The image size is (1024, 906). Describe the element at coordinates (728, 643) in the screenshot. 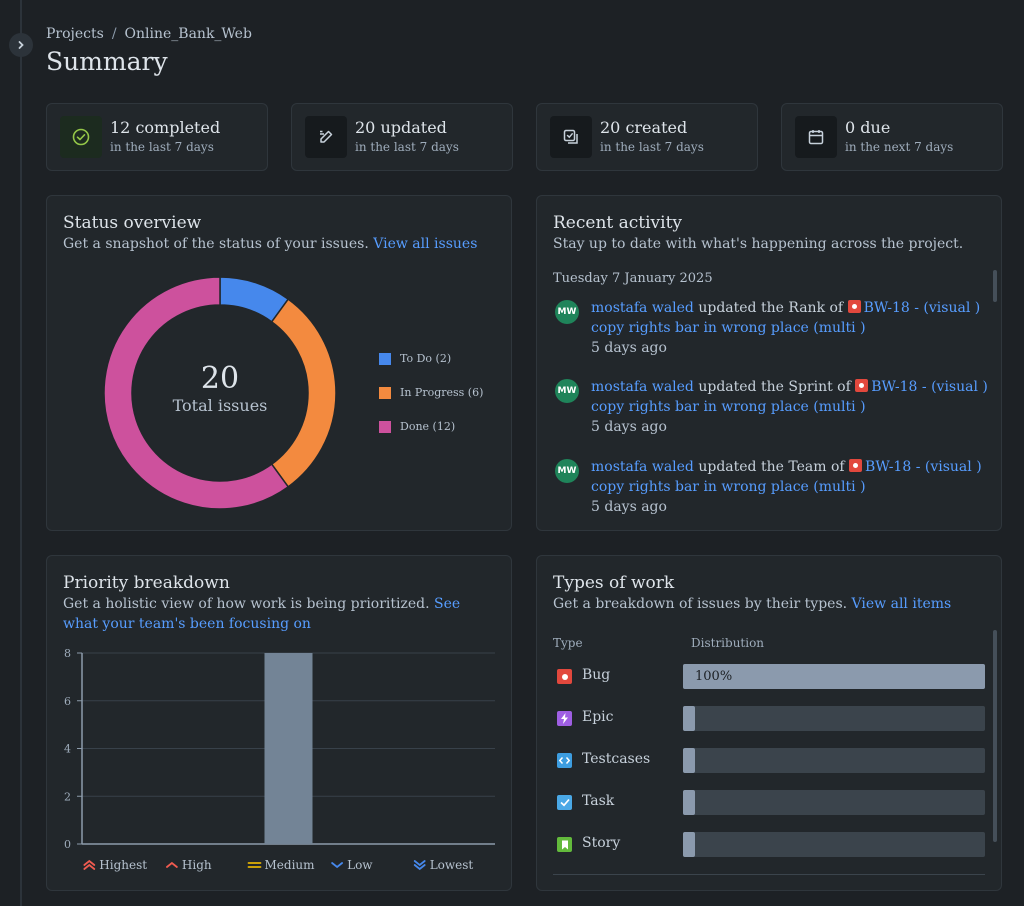

I see `column-header-distribution: Distribution` at that location.